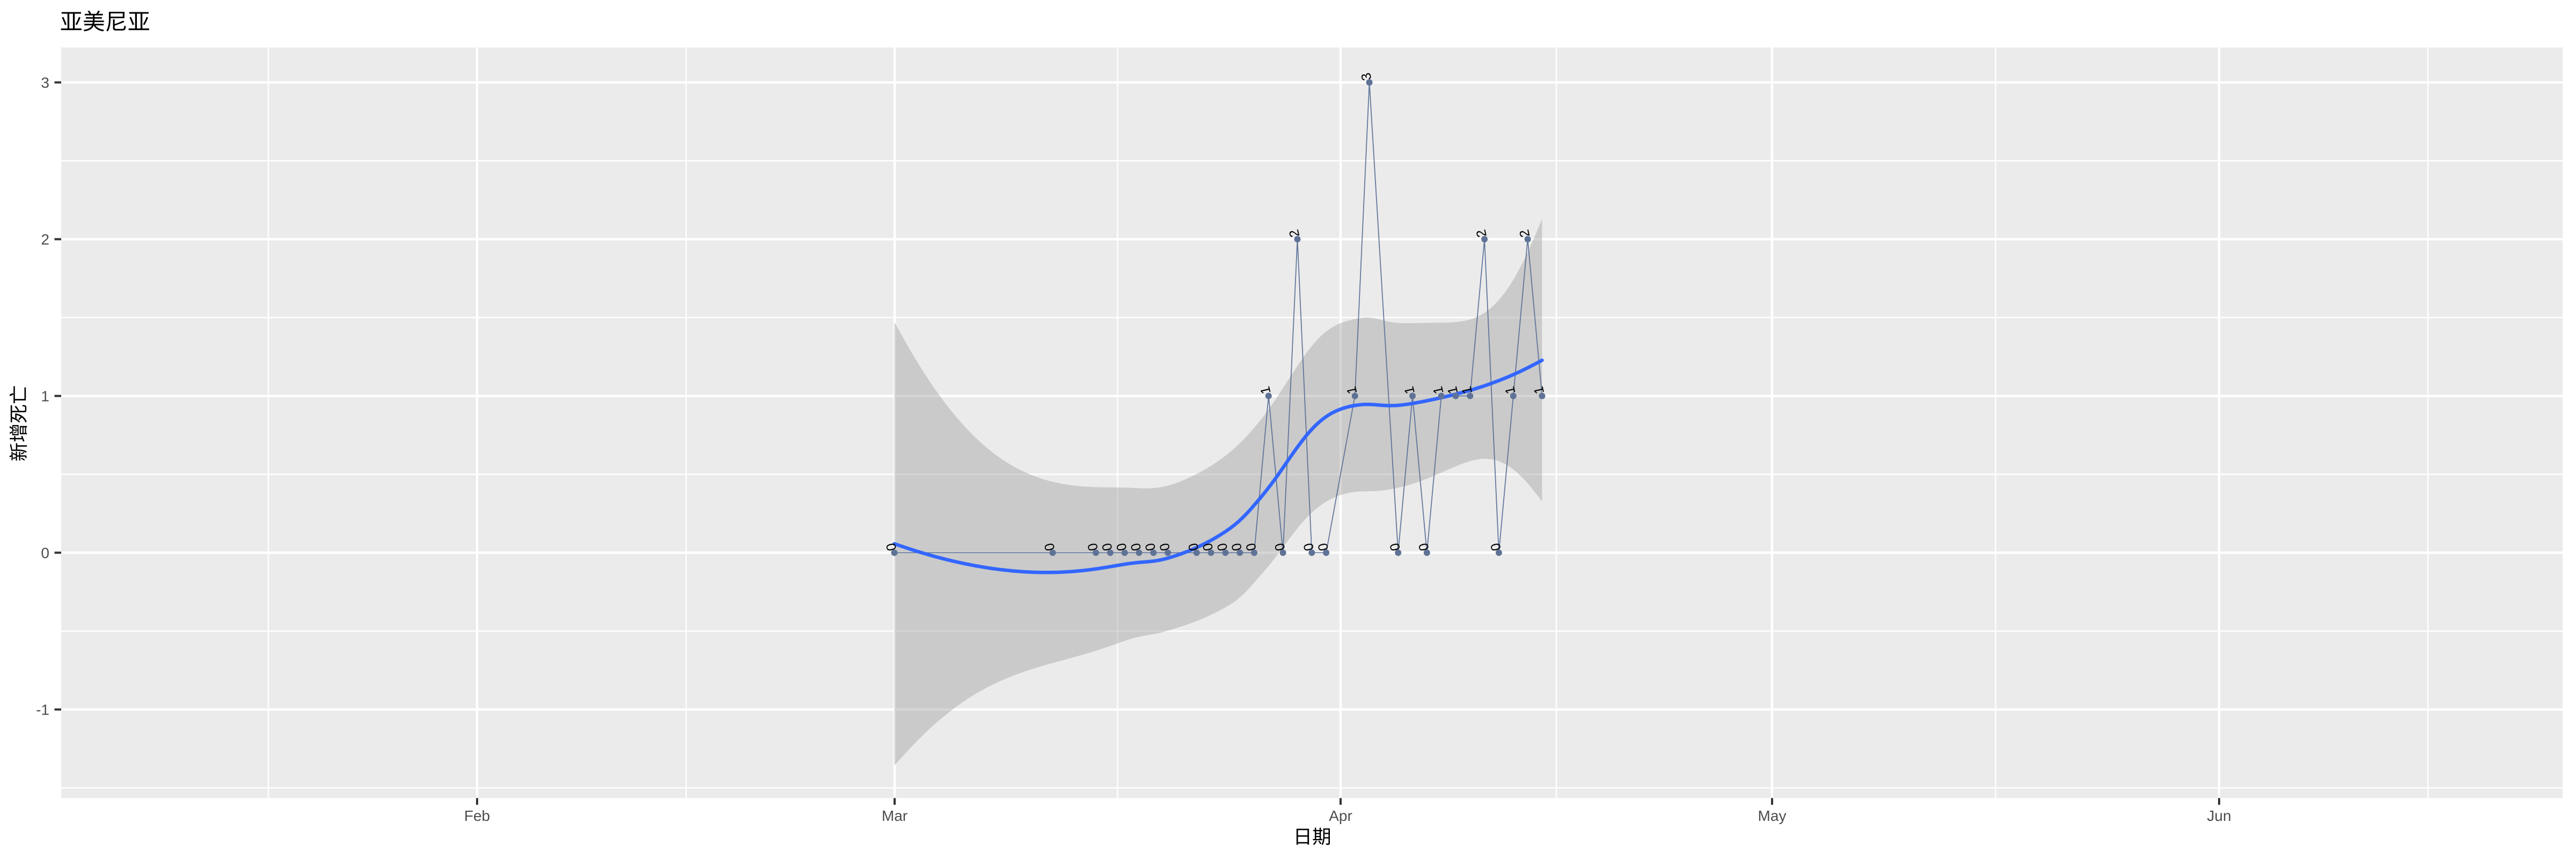 This screenshot has height=859, width=2576. What do you see at coordinates (42, 710) in the screenshot?
I see `svg-text: -1` at bounding box center [42, 710].